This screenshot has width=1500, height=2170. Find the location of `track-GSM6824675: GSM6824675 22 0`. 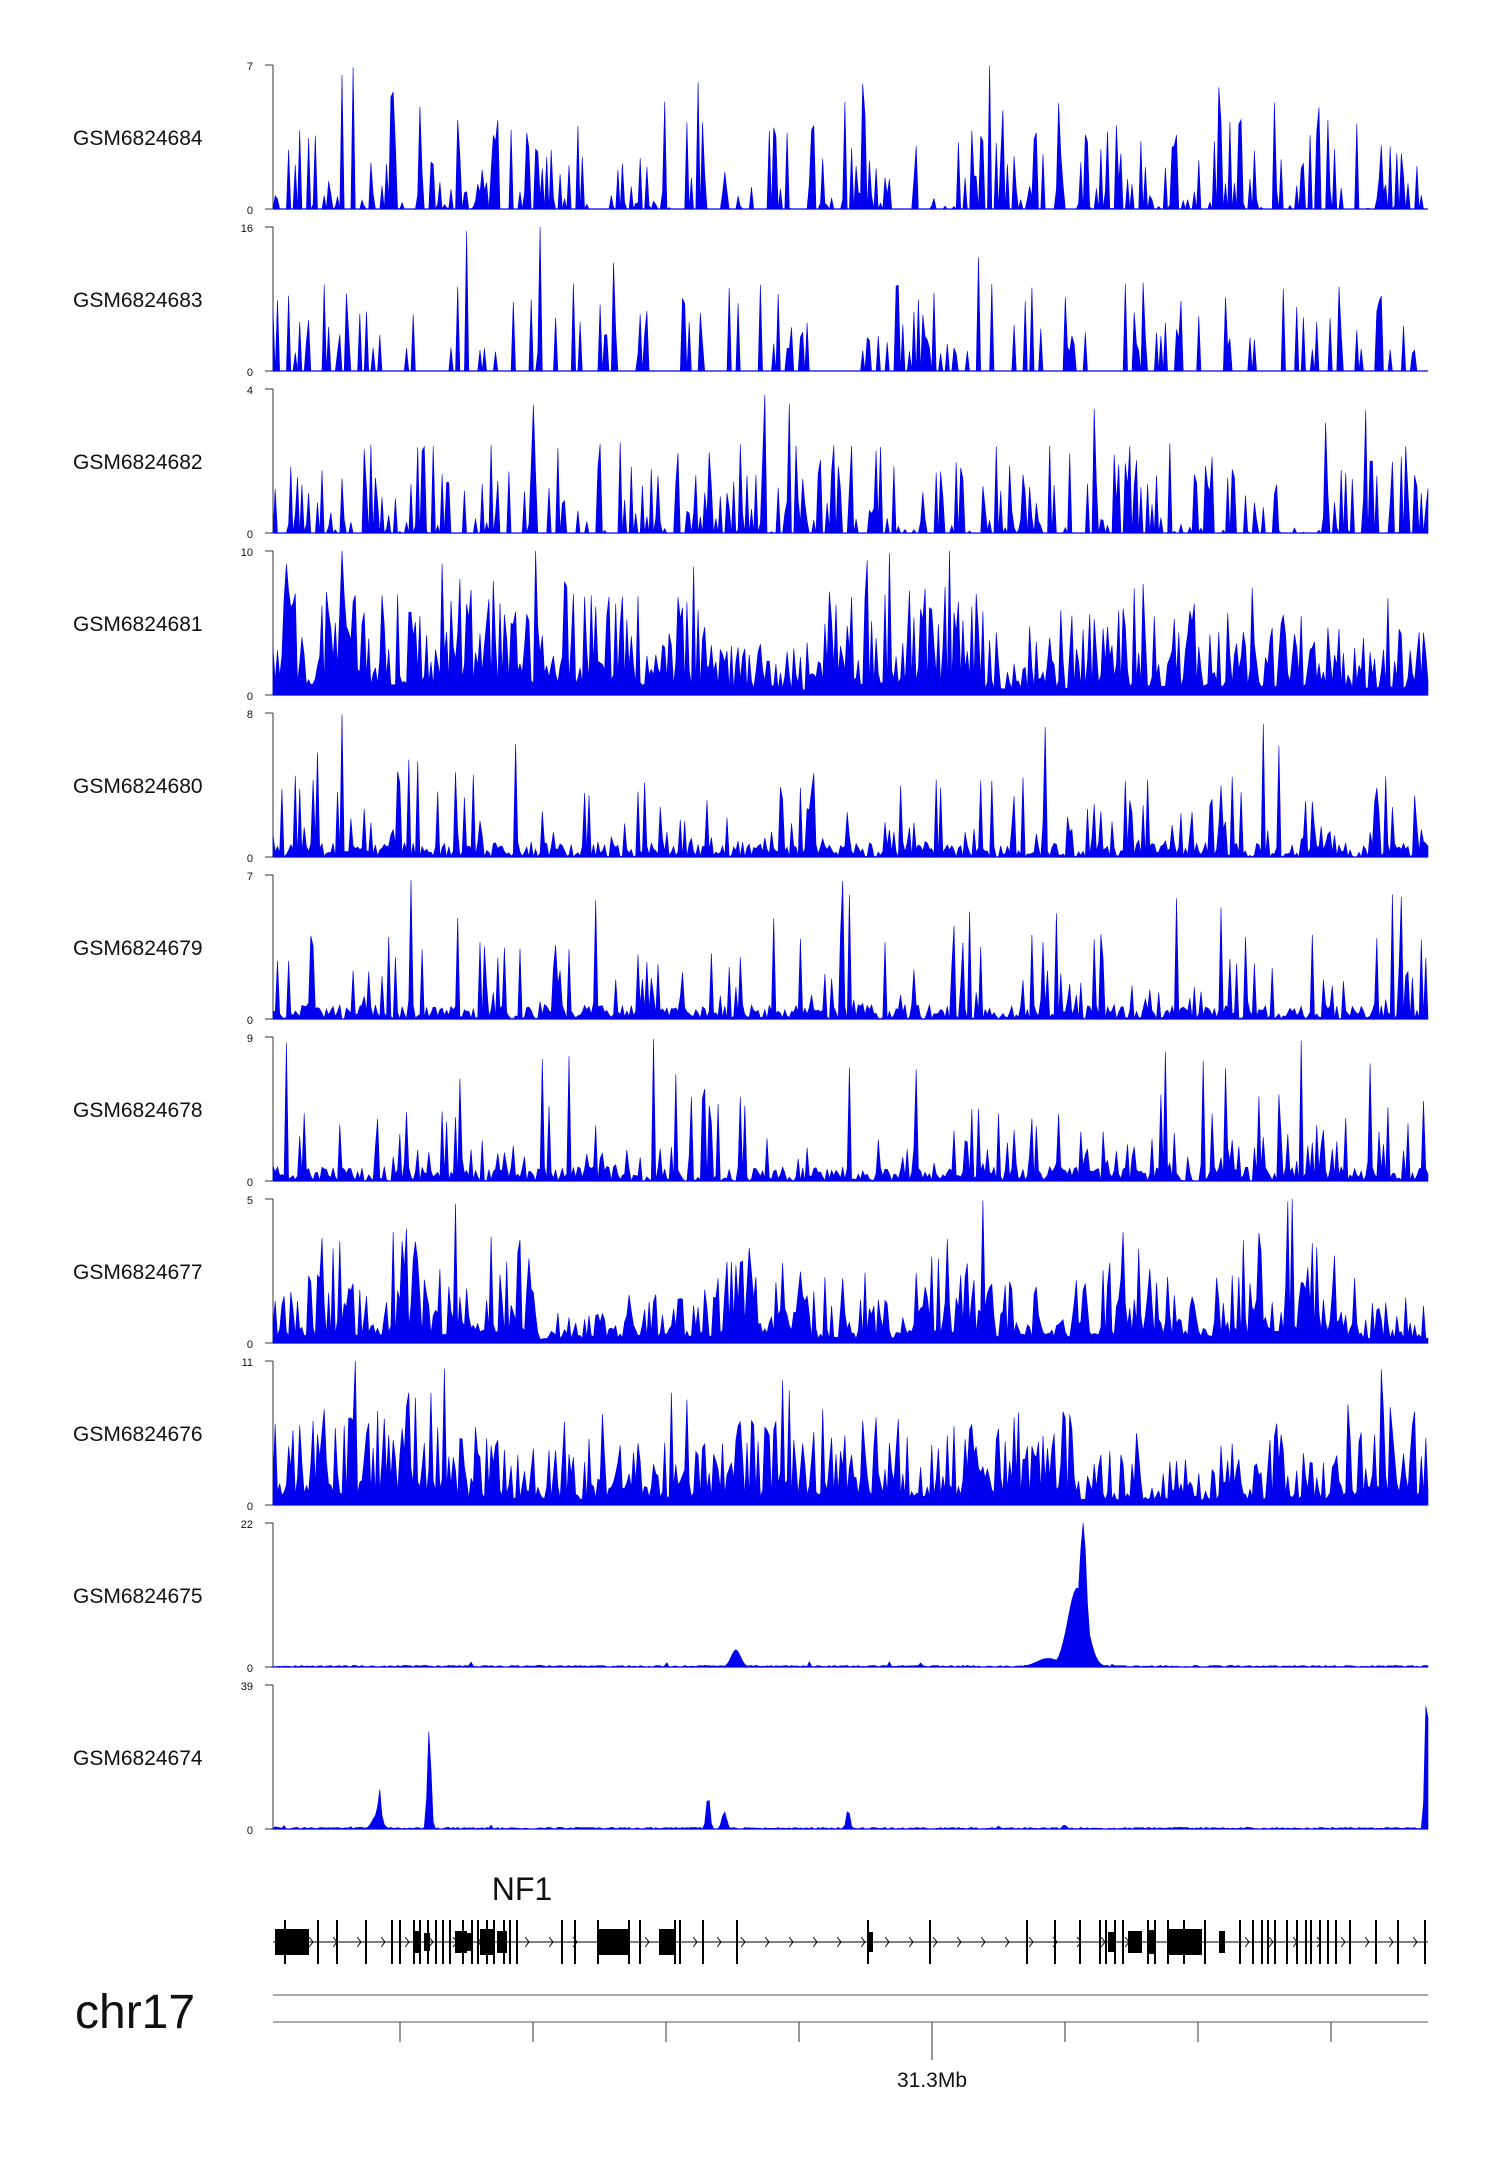

track-GSM6824675: GSM6824675 22 0 is located at coordinates (751, 1597).